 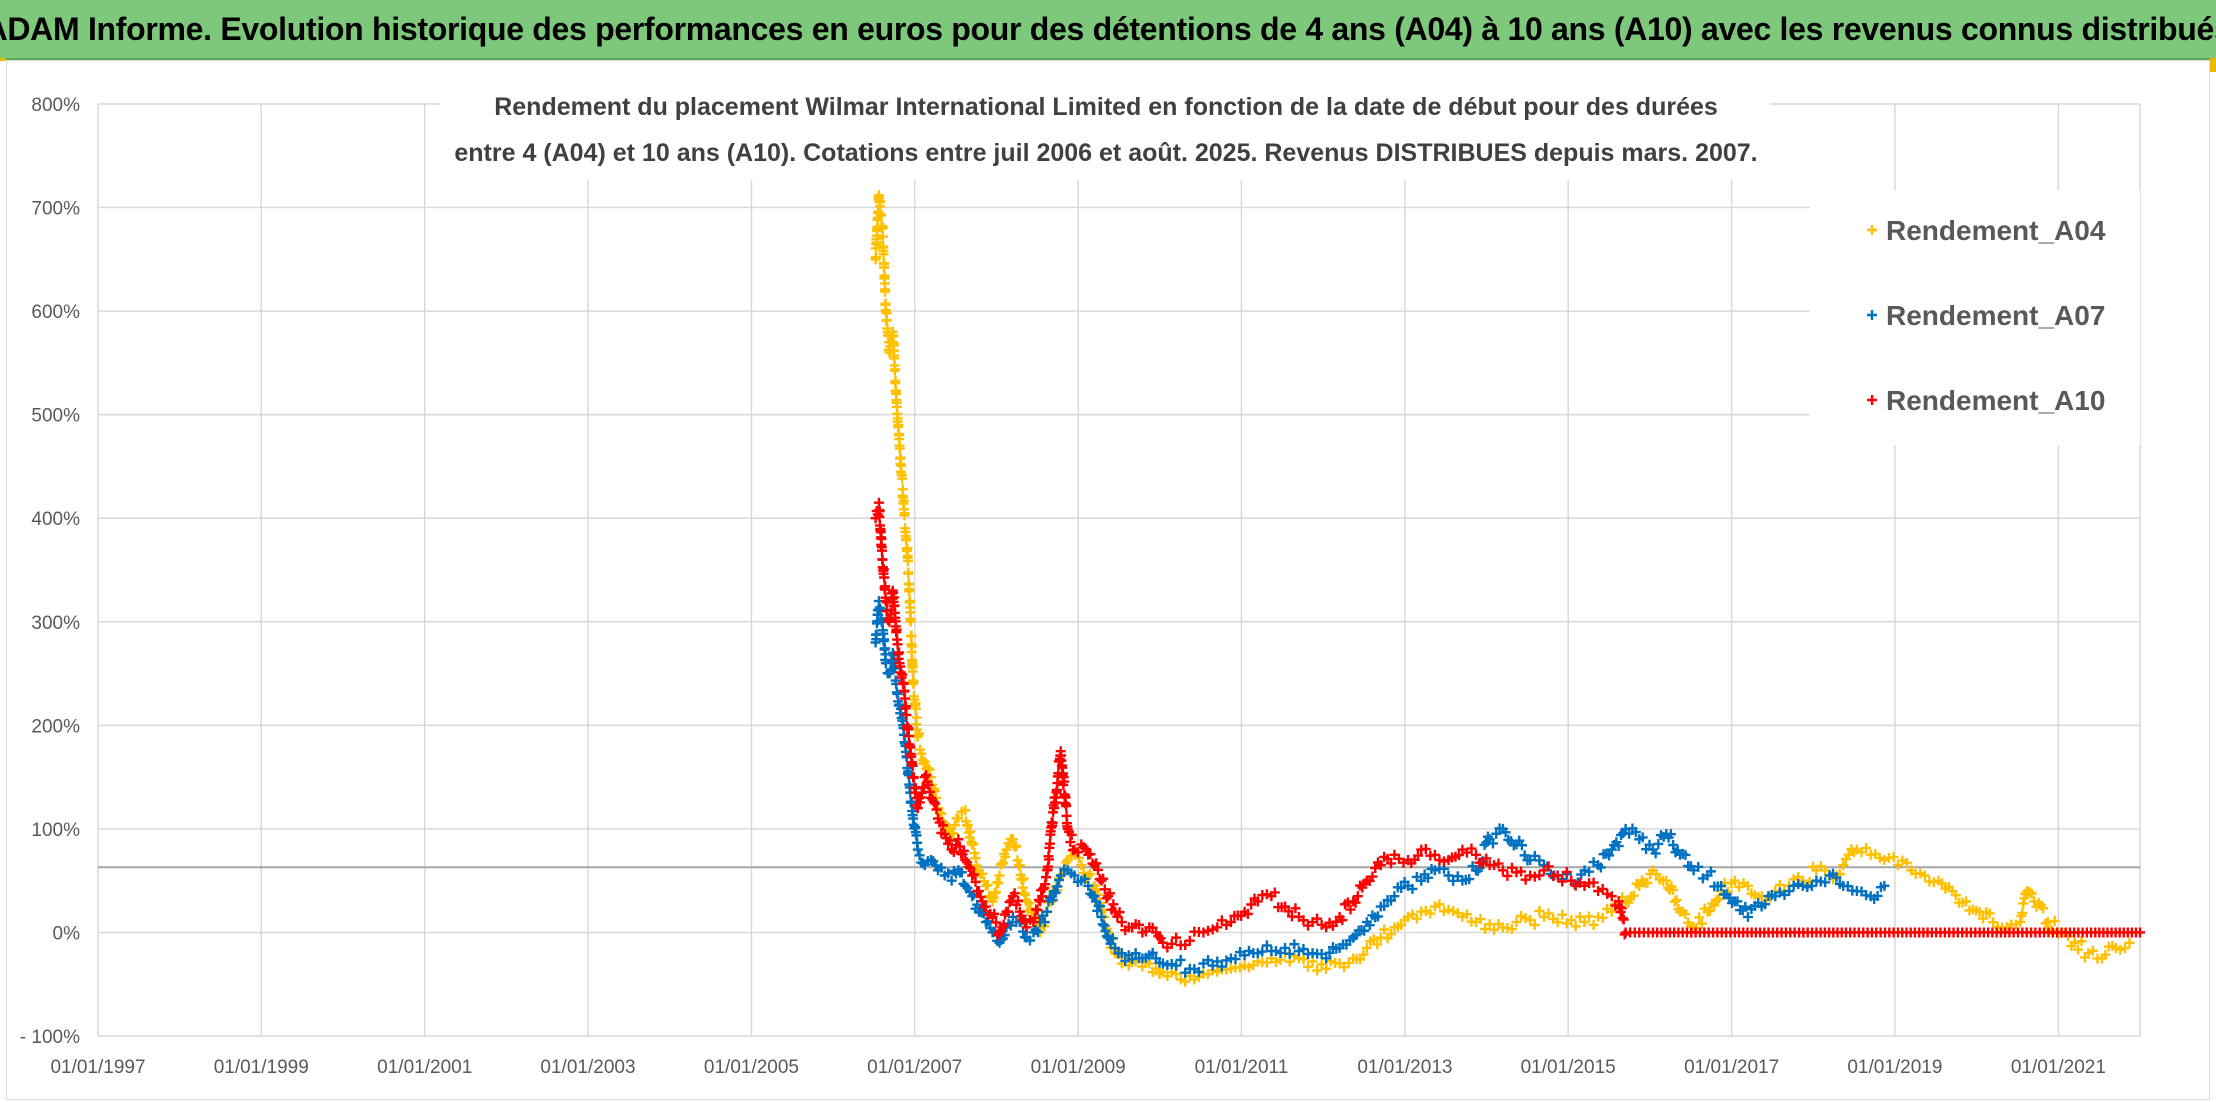 I want to click on corner-accent-left, so click(x=3, y=59).